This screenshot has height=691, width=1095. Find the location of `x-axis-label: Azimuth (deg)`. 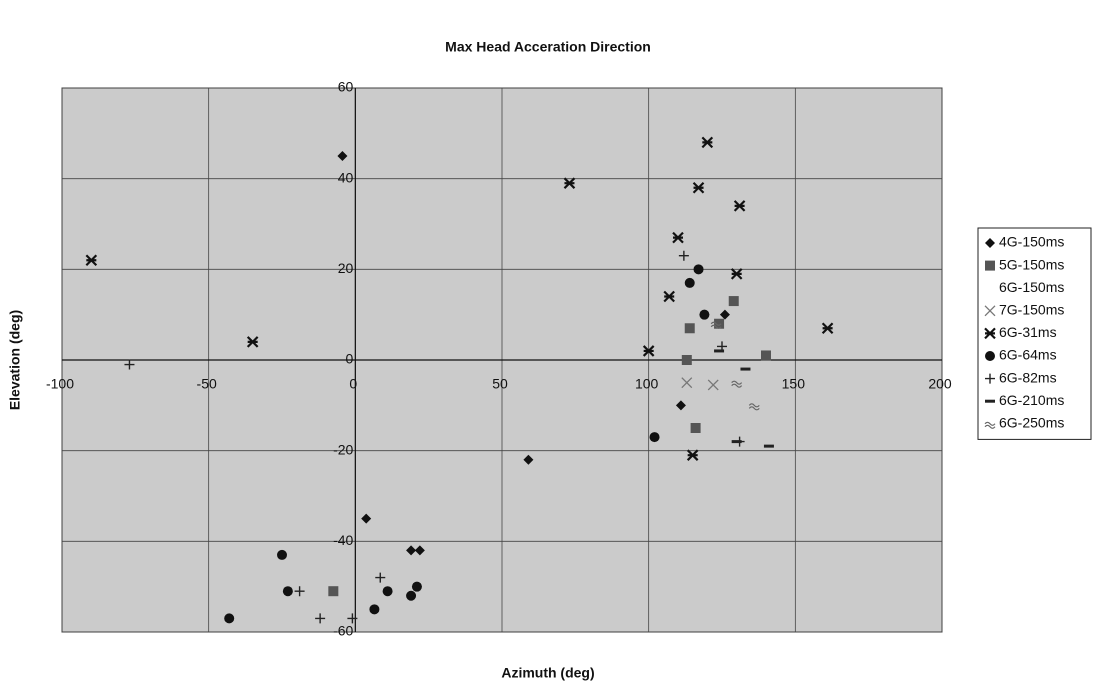

x-axis-label: Azimuth (deg) is located at coordinates (547, 673).